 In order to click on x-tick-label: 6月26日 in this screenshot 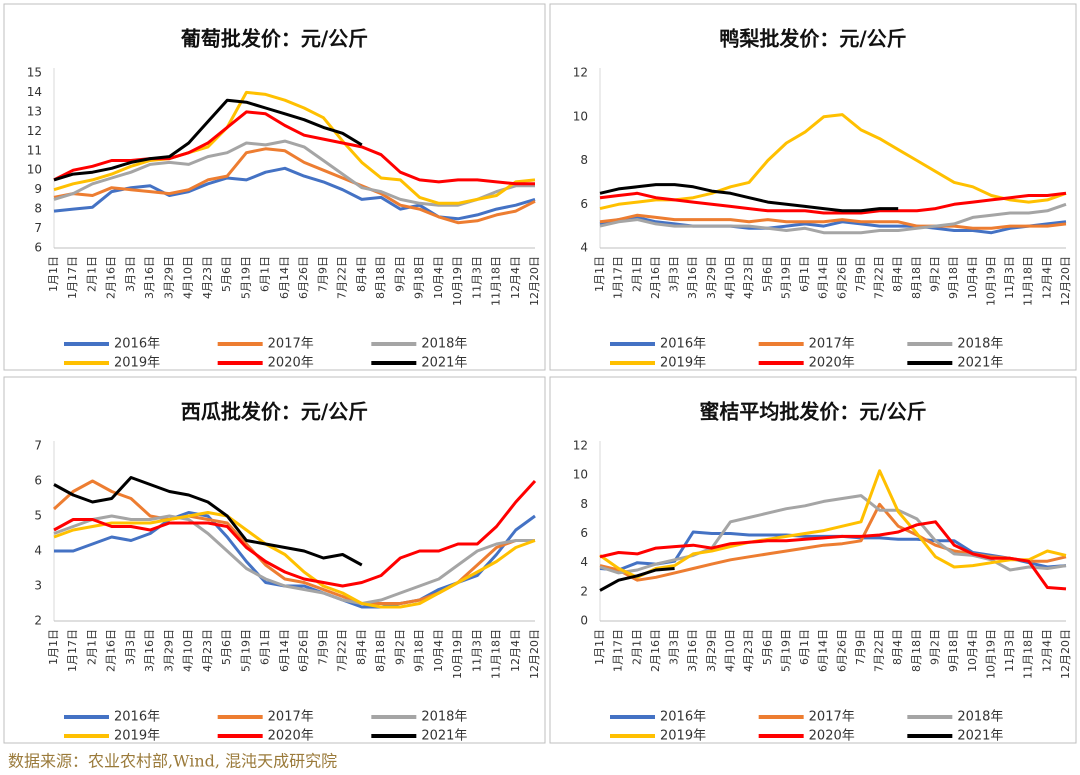, I will do `click(303, 277)`.